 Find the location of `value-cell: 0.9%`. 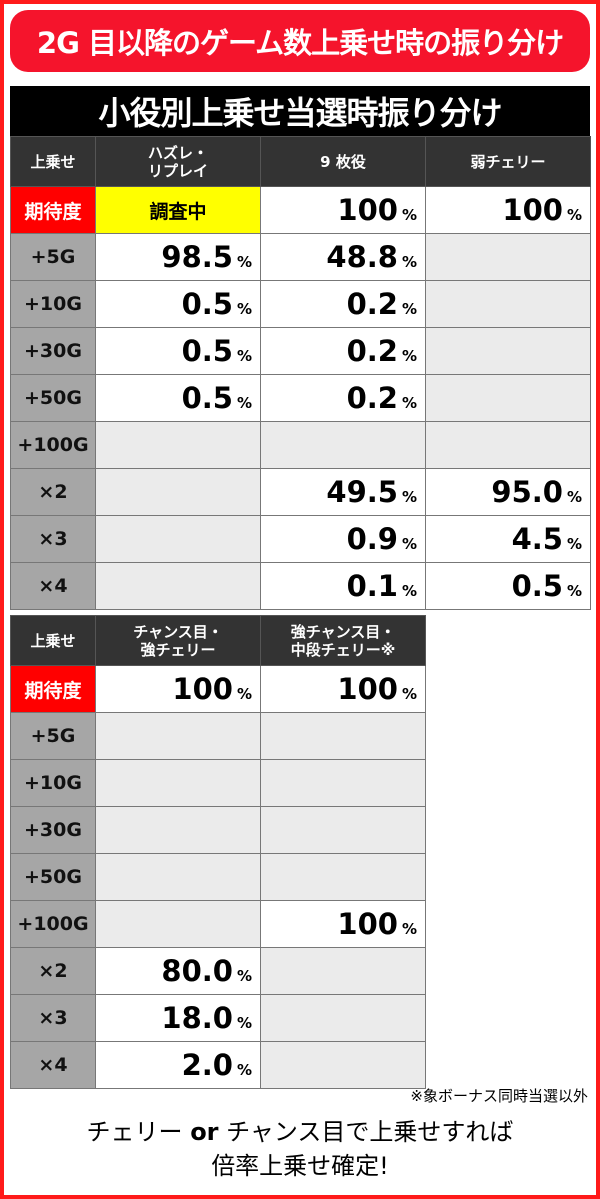

value-cell: 0.9% is located at coordinates (343, 539).